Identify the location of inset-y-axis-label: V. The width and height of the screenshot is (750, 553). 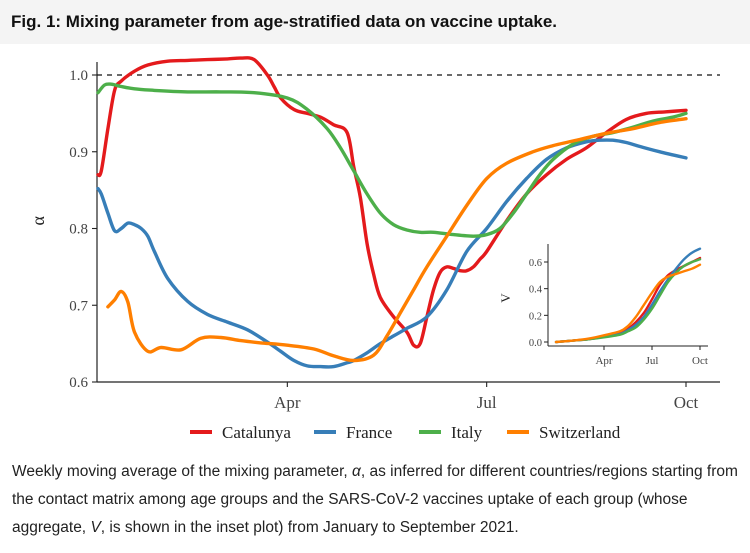
(505, 298).